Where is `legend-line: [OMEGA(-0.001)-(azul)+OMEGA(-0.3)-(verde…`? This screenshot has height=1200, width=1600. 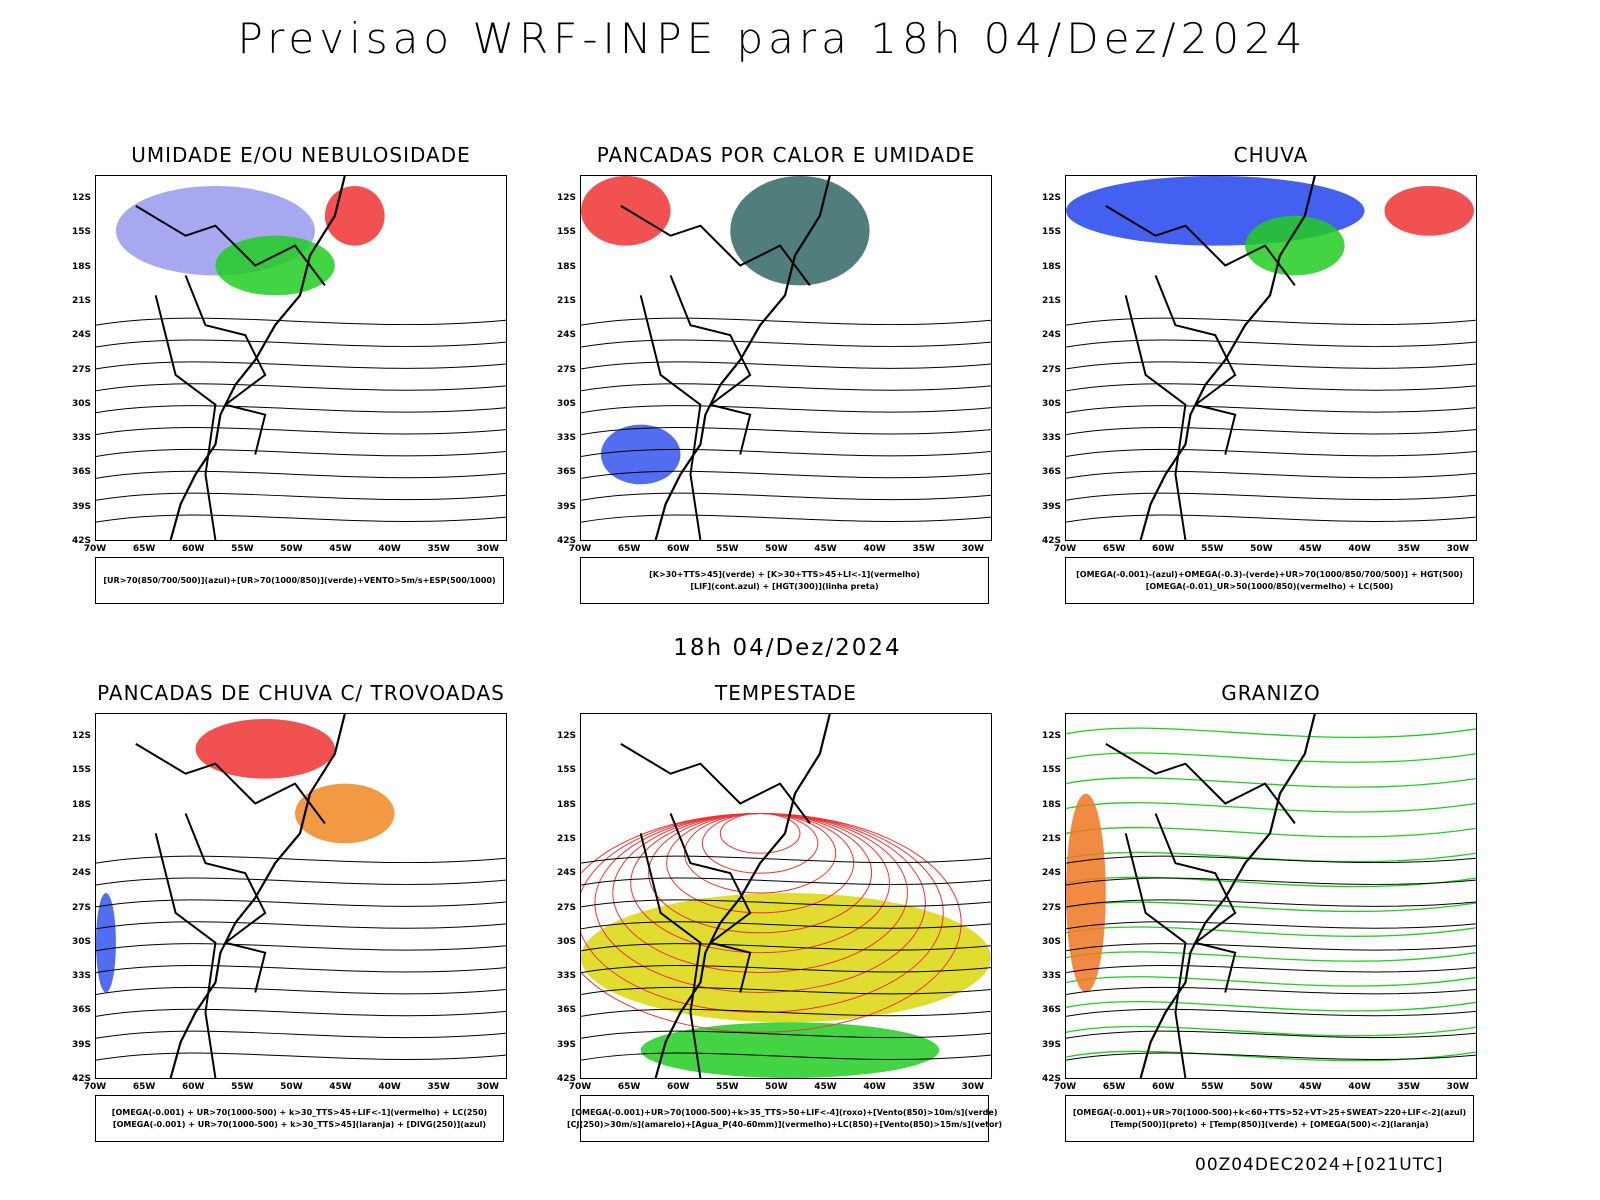
legend-line: [OMEGA(-0.001)-(azul)+OMEGA(-0.3)-(verde… is located at coordinates (1269, 574).